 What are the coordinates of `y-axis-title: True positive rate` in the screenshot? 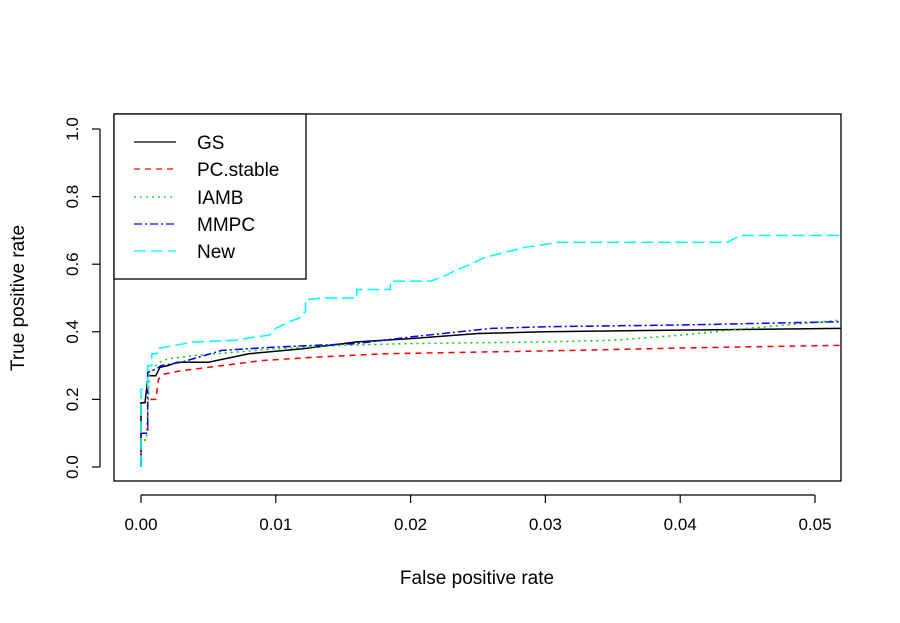 It's located at (18, 298).